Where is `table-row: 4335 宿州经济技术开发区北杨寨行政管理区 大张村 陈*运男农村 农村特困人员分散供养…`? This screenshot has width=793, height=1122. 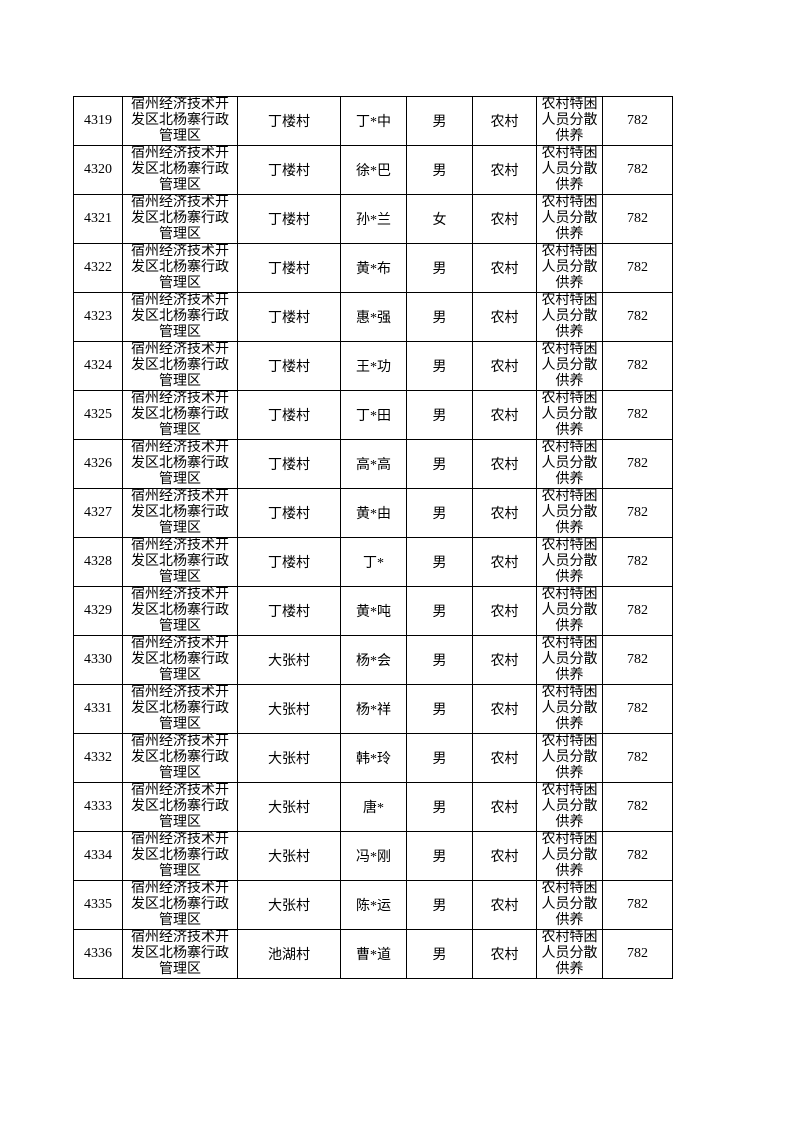 table-row: 4335 宿州经济技术开发区北杨寨行政管理区 大张村 陈*运男农村 农村特困人员分散供养… is located at coordinates (373, 905).